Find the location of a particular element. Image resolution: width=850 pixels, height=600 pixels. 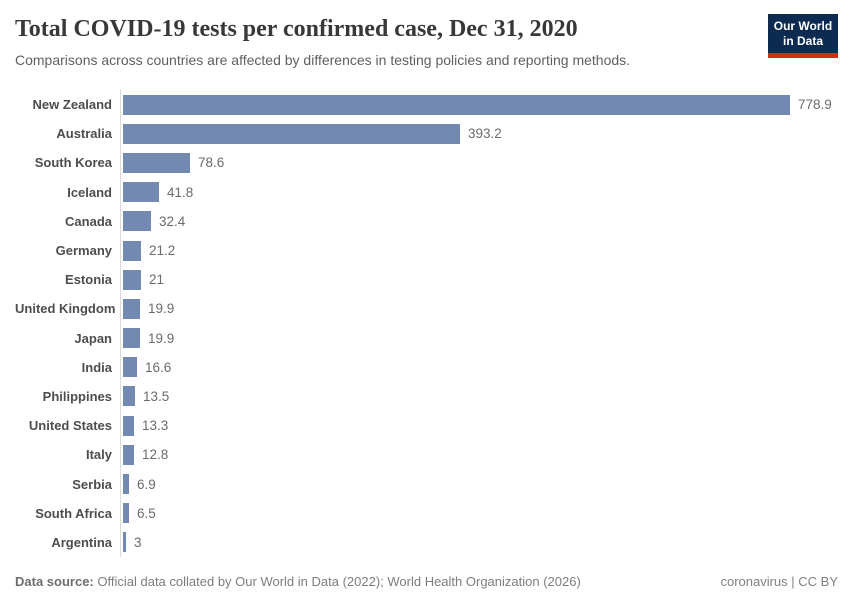

bar-area: 21 is located at coordinates (479, 280).